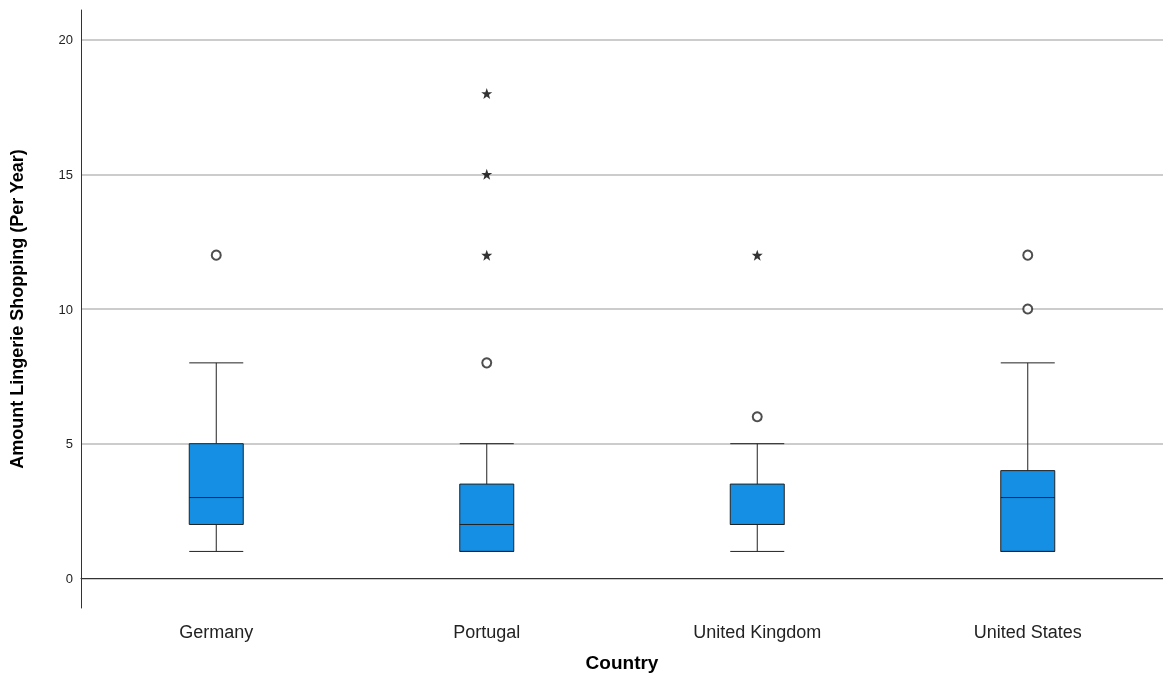 Image resolution: width=1163 pixels, height=688 pixels. Describe the element at coordinates (65, 40) in the screenshot. I see `y-tick-label: 20` at that location.